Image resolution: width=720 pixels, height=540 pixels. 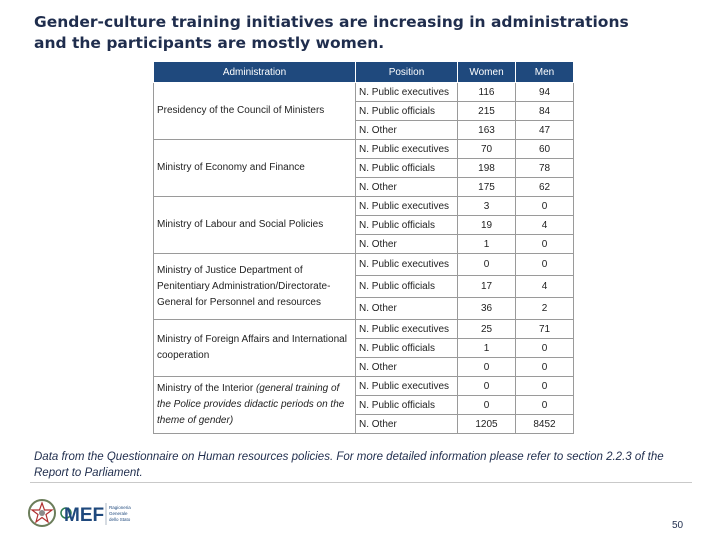 What do you see at coordinates (361, 482) in the screenshot?
I see `footer-divider` at bounding box center [361, 482].